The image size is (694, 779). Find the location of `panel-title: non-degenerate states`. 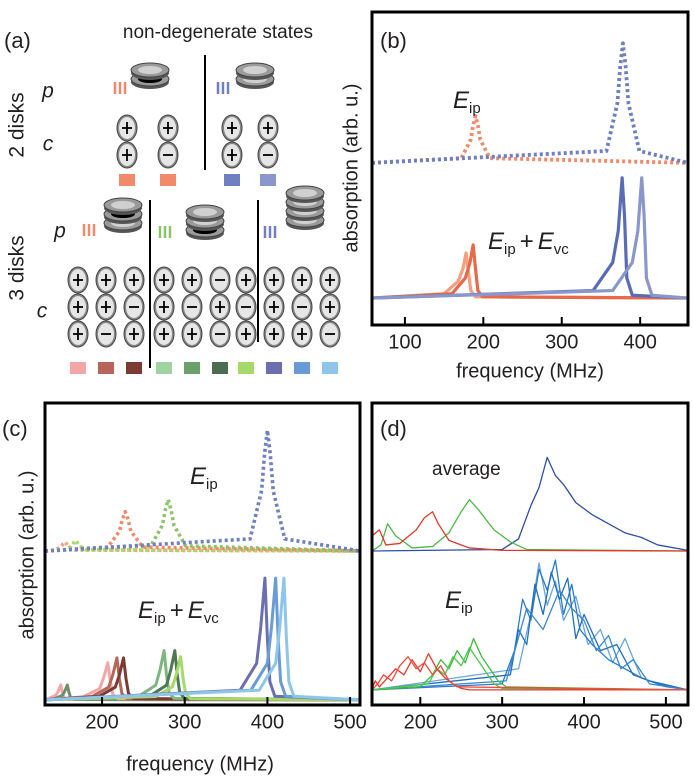

panel-title: non-degenerate states is located at coordinates (218, 32).